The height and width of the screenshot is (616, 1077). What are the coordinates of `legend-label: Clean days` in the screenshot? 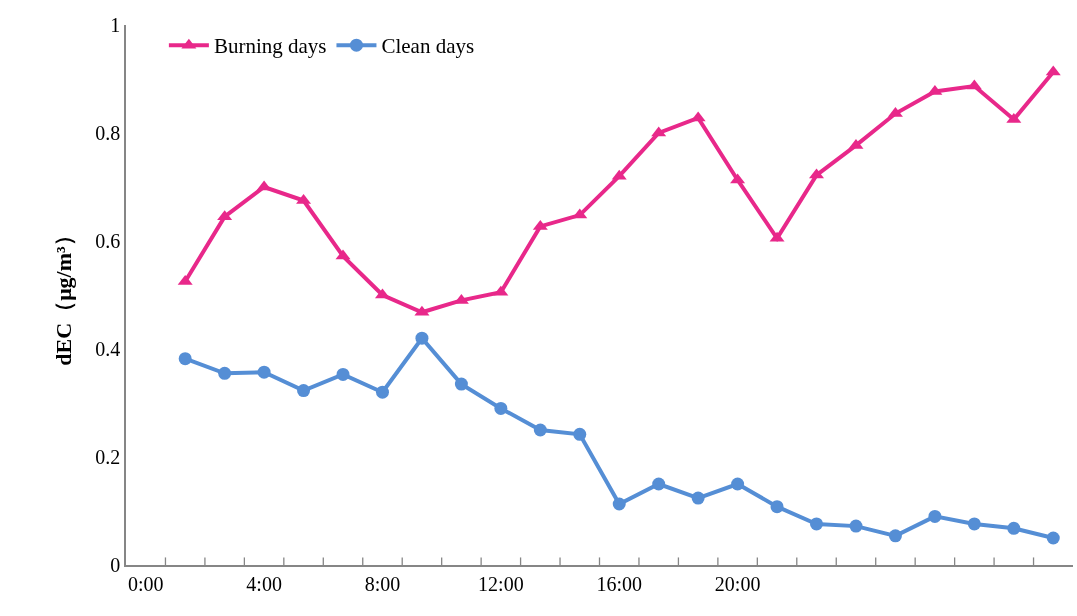 It's located at (428, 46).